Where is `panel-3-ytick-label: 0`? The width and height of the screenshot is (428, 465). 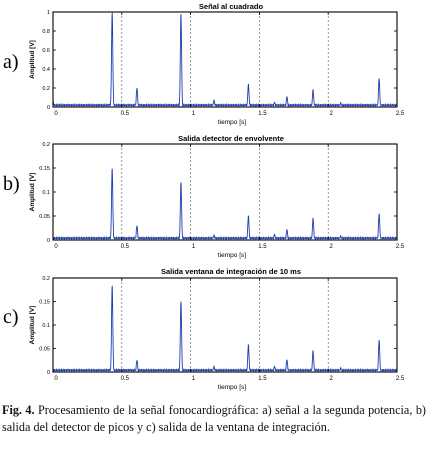
panel-3-ytick-label: 0 is located at coordinates (48, 373).